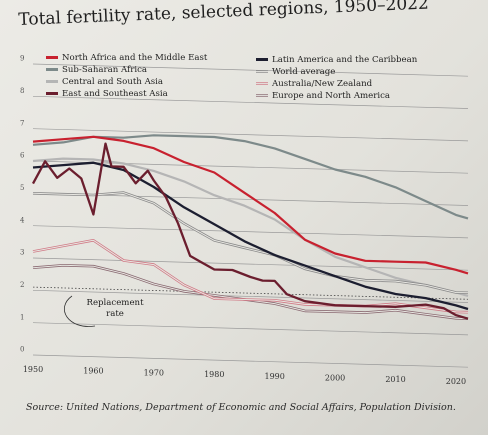  What do you see at coordinates (22, 188) in the screenshot?
I see `y-tick-label: 5` at bounding box center [22, 188].